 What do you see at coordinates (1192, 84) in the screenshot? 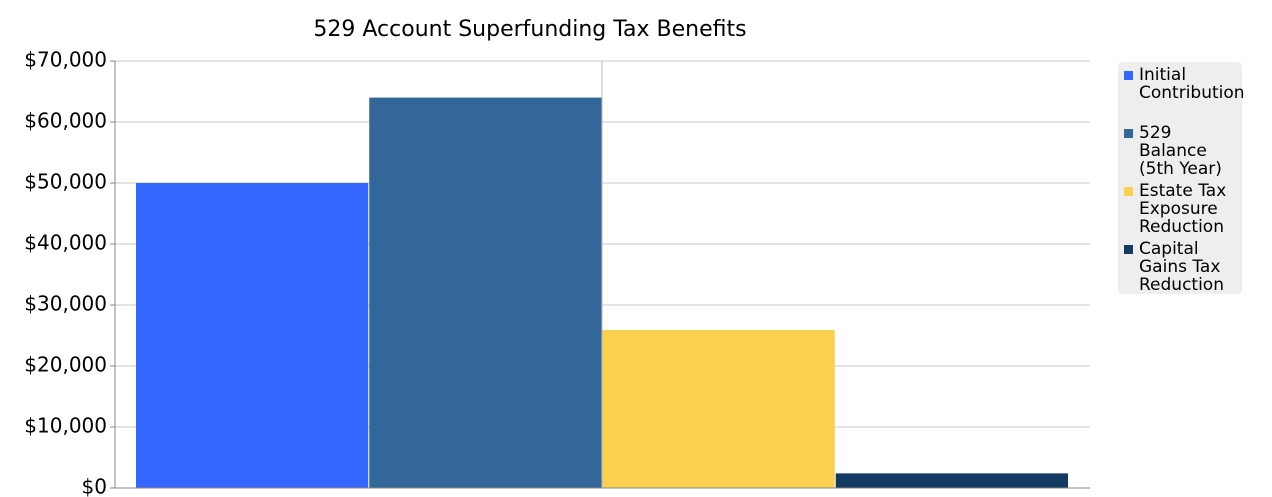
I see `legend-label: Initial Contribution` at bounding box center [1192, 84].